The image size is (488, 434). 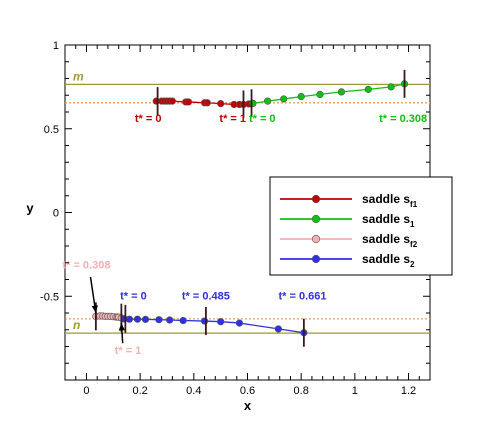 What do you see at coordinates (408, 391) in the screenshot?
I see `x-tick-label: 1.2` at bounding box center [408, 391].